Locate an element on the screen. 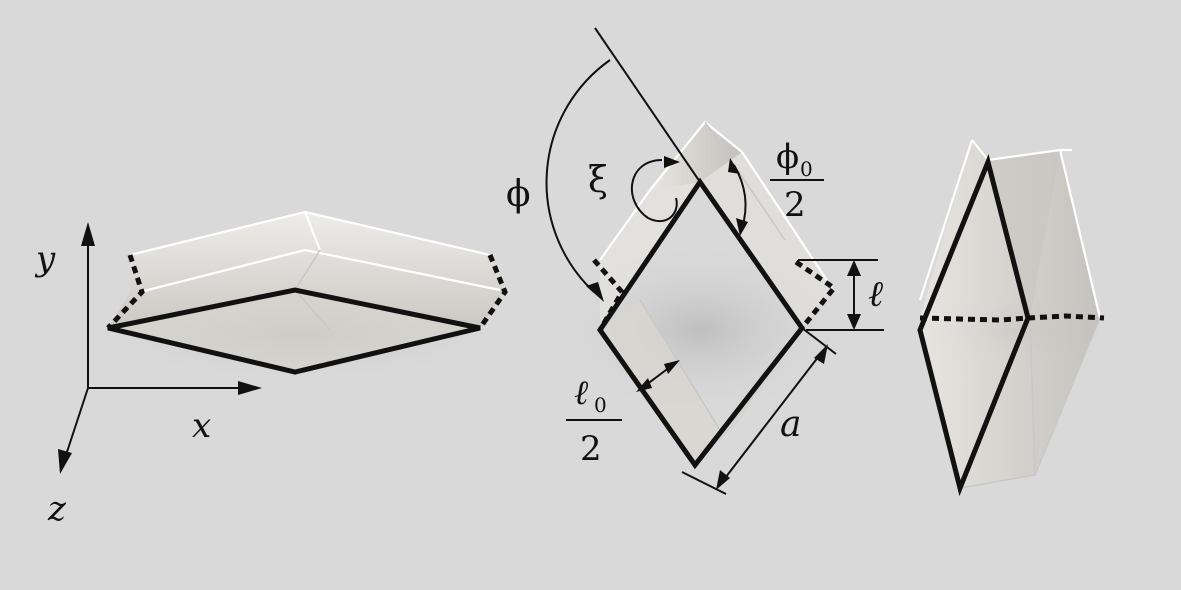 Image resolution: width=1181 pixels, height=590 pixels. mid-back-right-face is located at coordinates (766, 240).